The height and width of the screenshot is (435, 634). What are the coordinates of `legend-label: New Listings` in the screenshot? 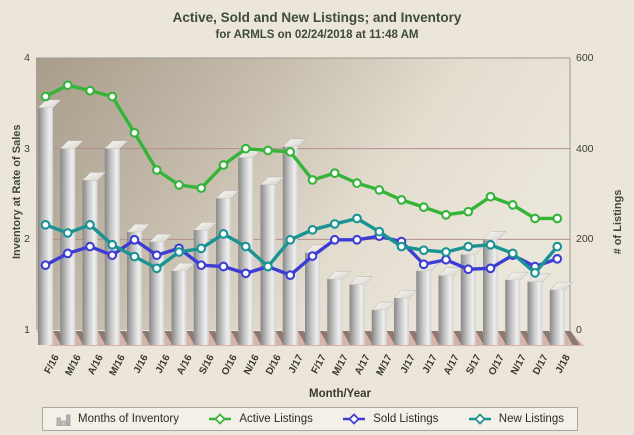 It's located at (531, 419).